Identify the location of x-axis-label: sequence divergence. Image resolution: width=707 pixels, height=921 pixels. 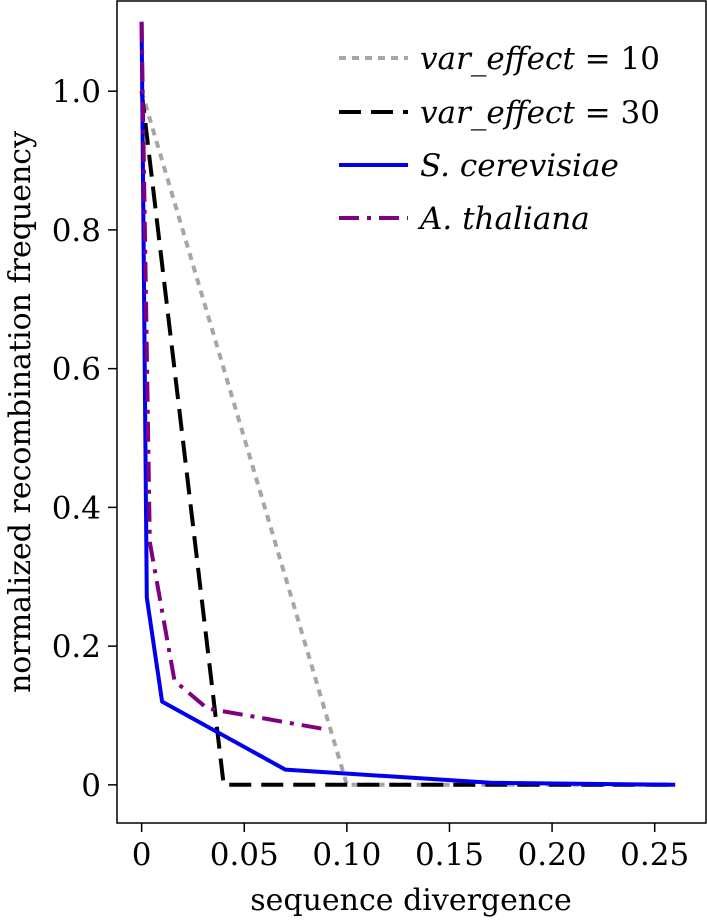
(411, 900).